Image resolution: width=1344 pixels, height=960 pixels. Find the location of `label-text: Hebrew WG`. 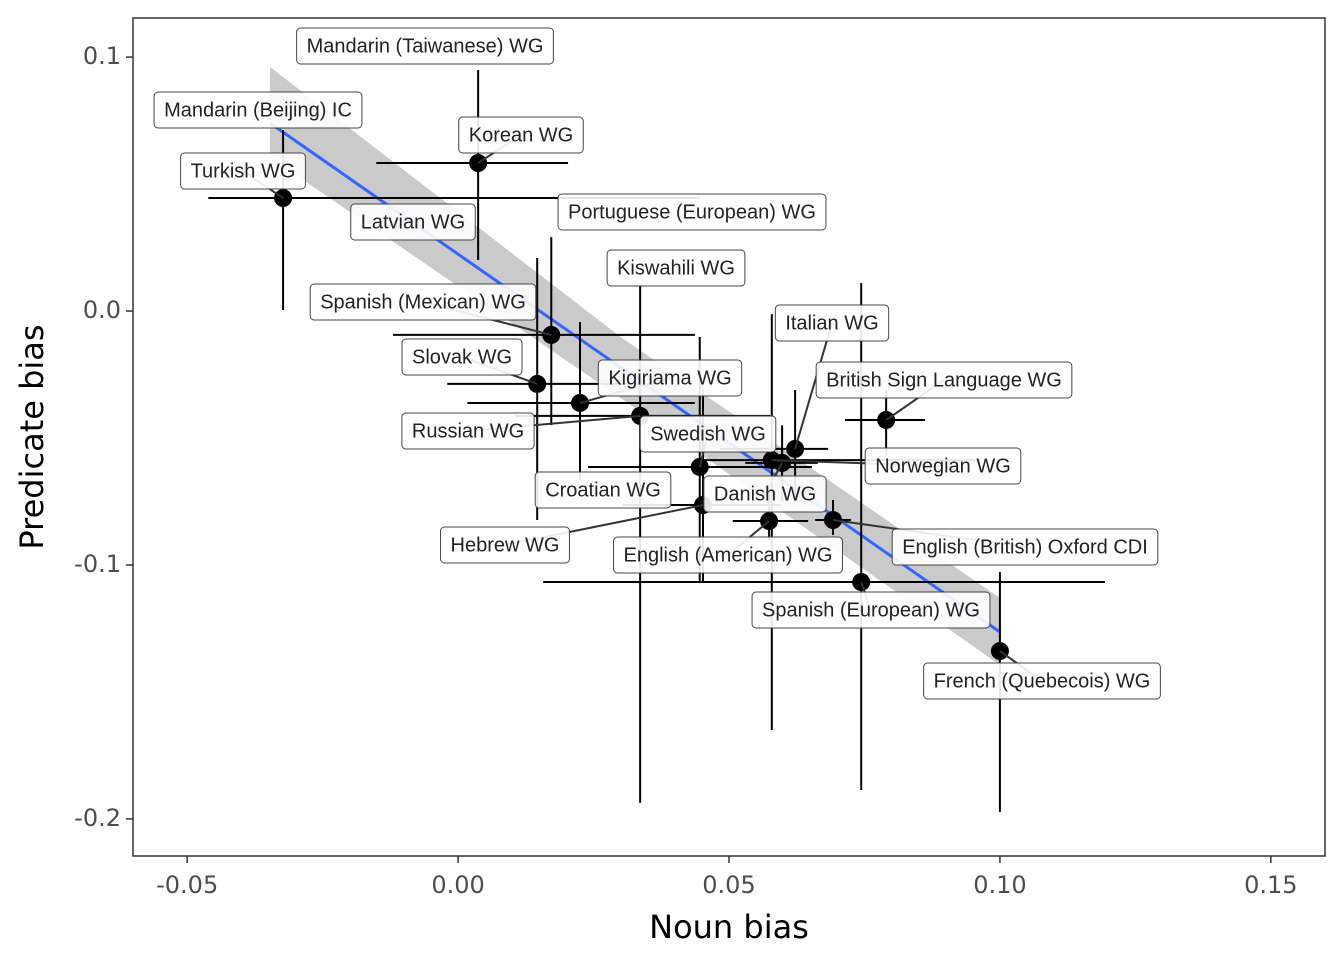

label-text: Hebrew WG is located at coordinates (505, 545).